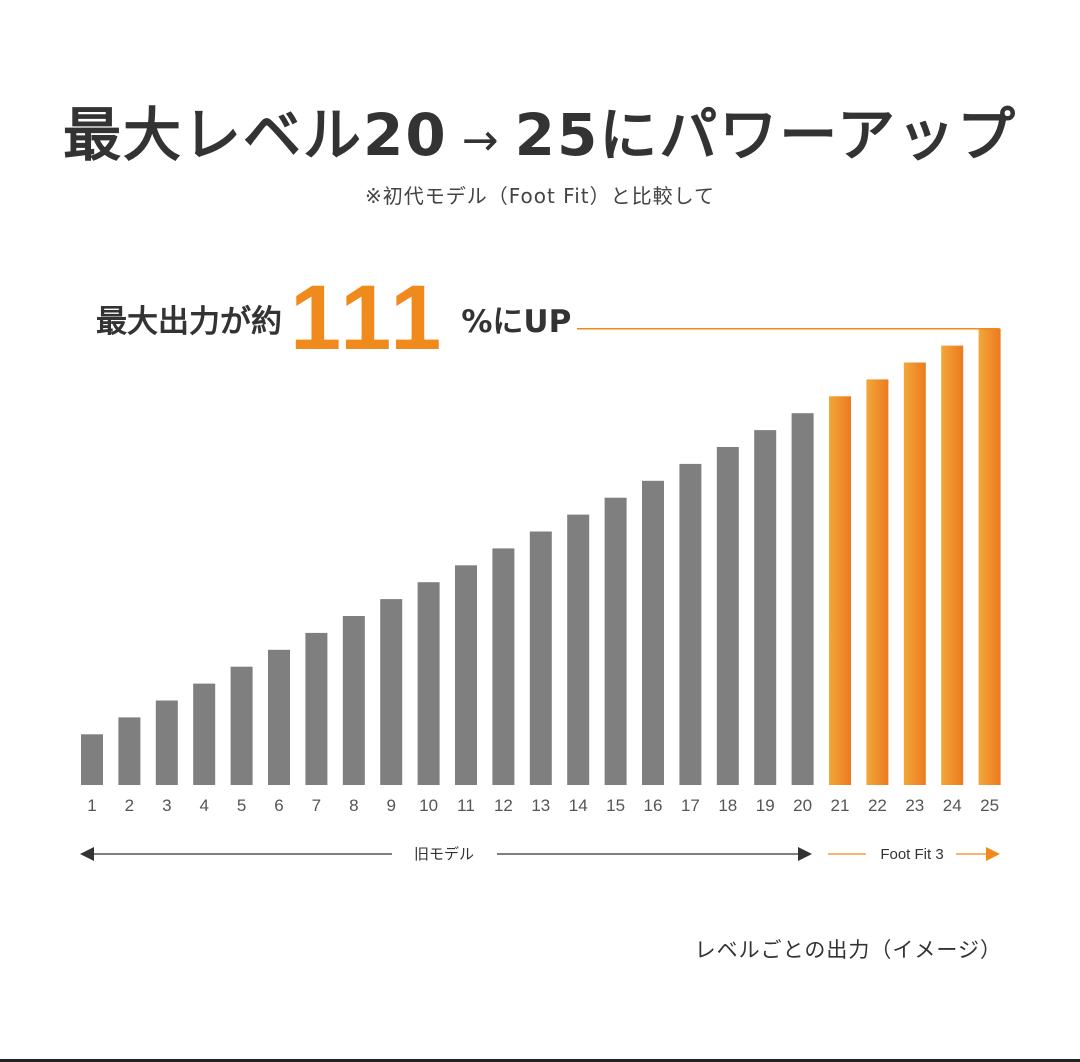 This screenshot has width=1080, height=1062. I want to click on tick-label-23: 23, so click(914, 805).